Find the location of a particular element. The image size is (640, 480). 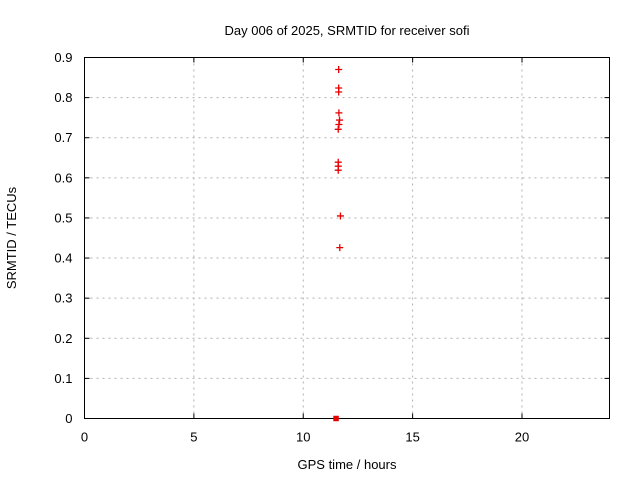

y-tick-label: 0.7 is located at coordinates (63, 137).